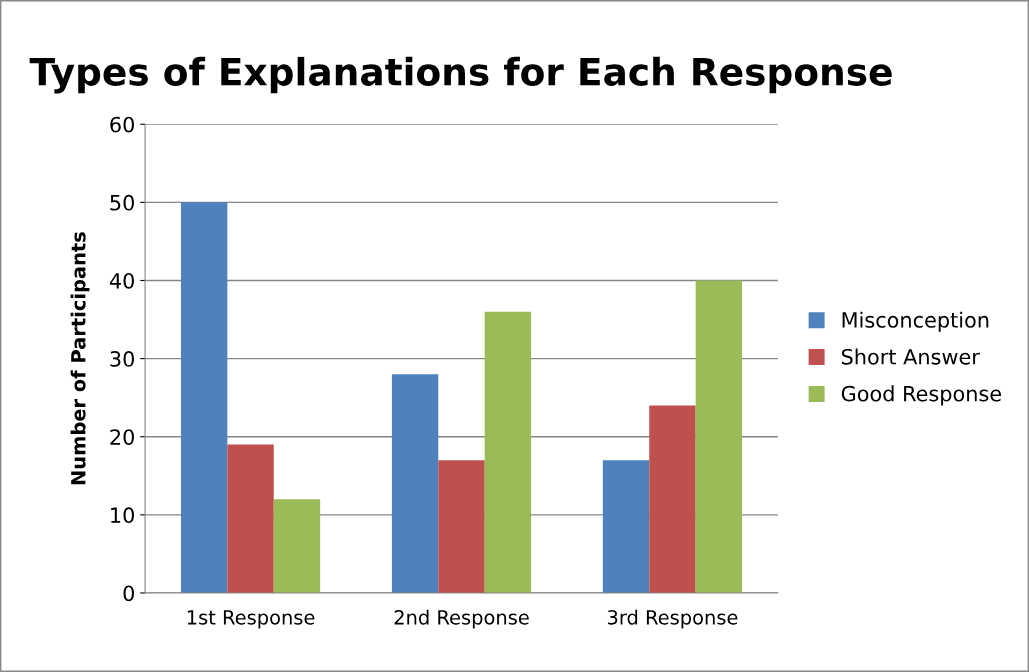 Image resolution: width=1029 pixels, height=672 pixels. What do you see at coordinates (915, 321) in the screenshot?
I see `legend-label: Misconception` at bounding box center [915, 321].